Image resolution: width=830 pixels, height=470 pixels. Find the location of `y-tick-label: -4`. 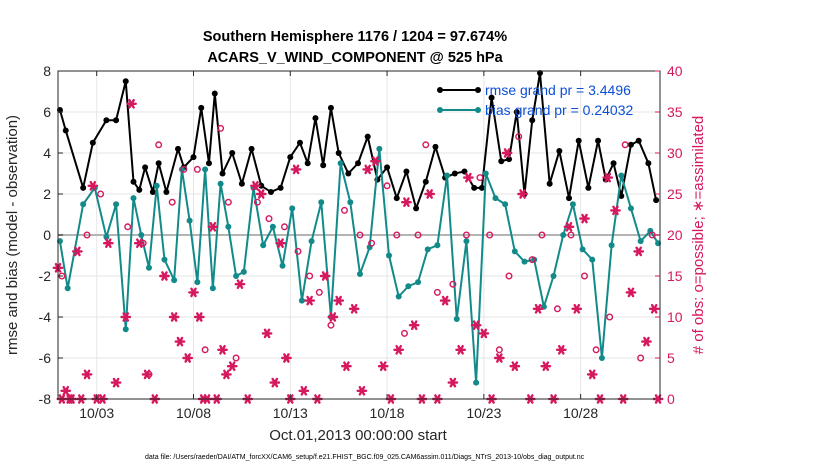

y-tick-label: -4 is located at coordinates (45, 317).